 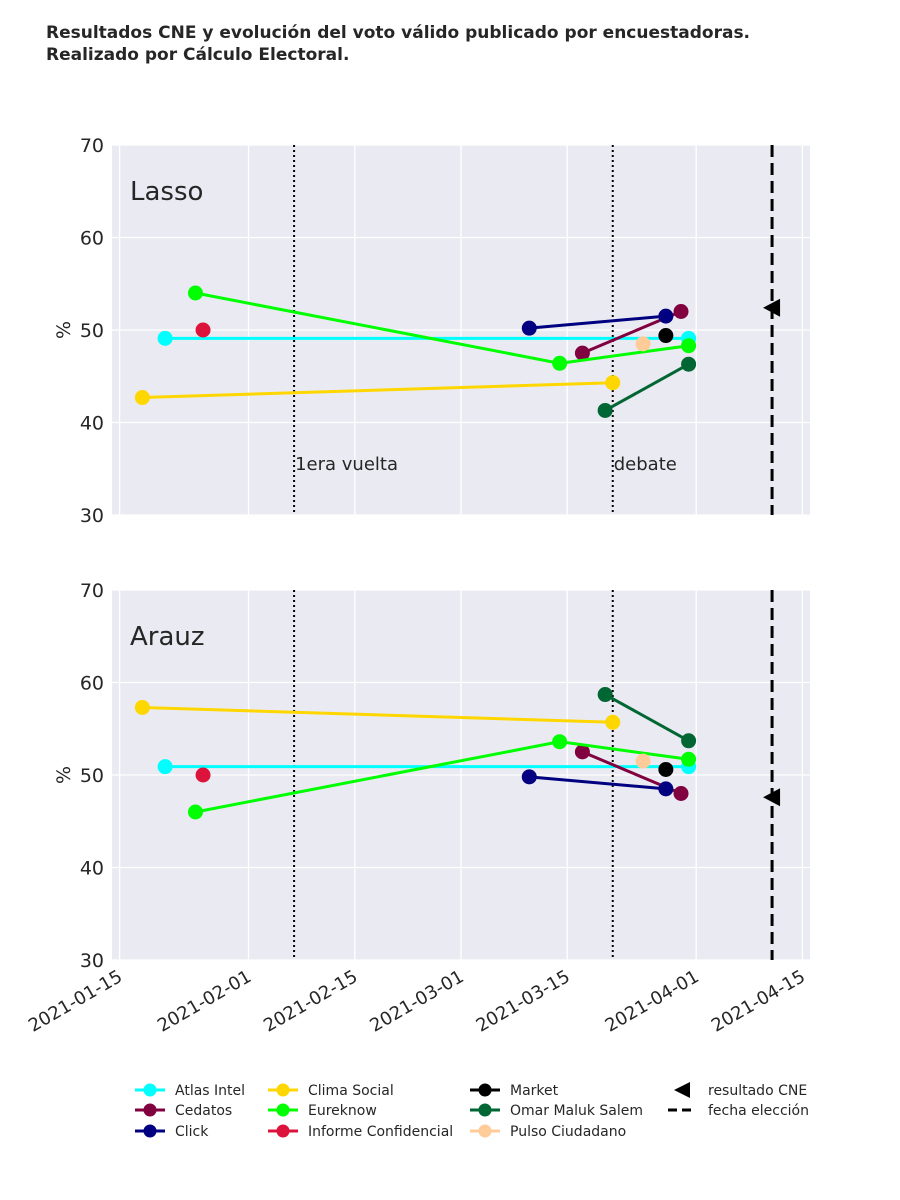 I want to click on x-tick-label: 2021-02-15, so click(x=310, y=1001).